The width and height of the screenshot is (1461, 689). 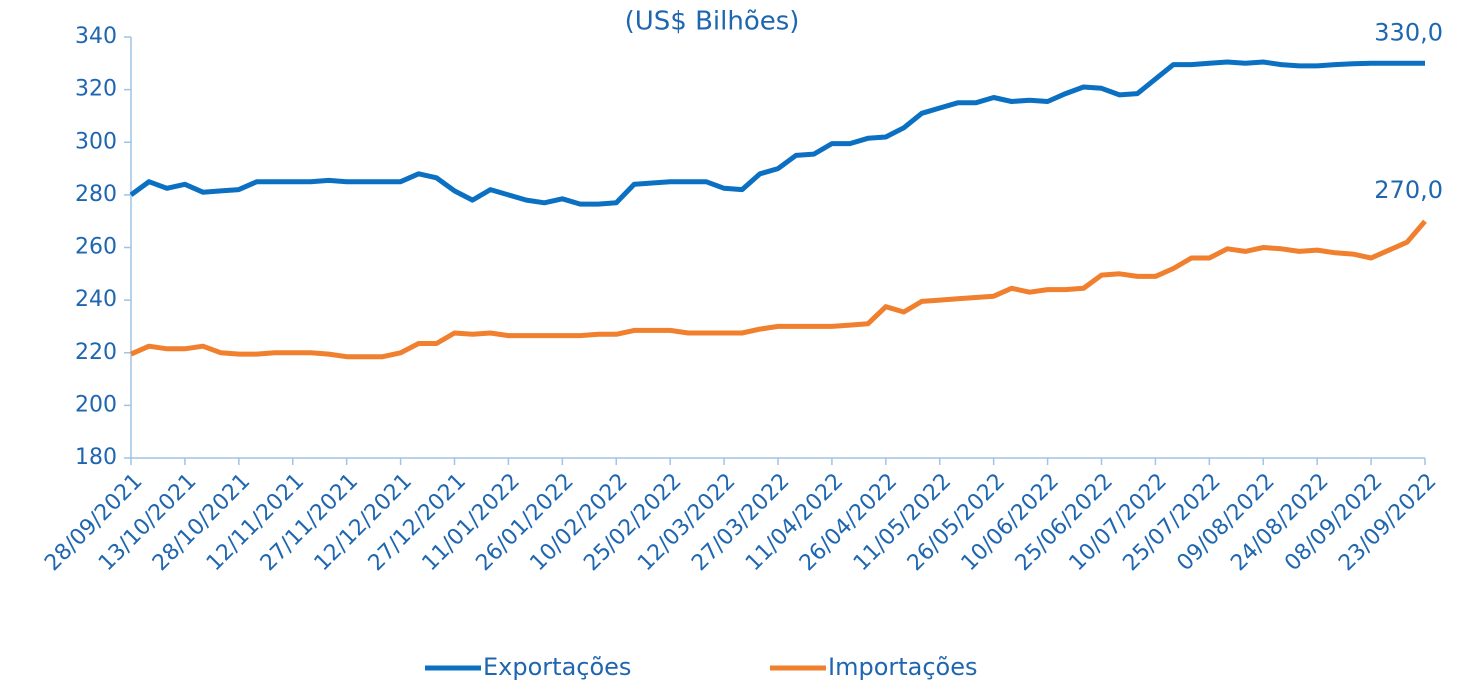 I want to click on y-tick-label: 300, so click(x=96, y=141).